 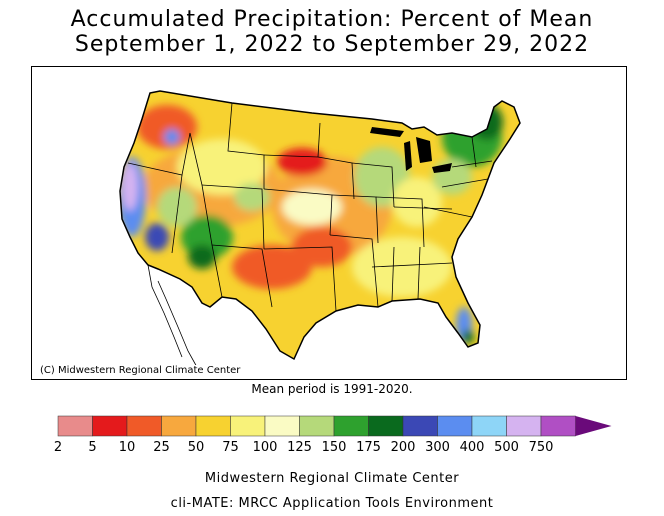 What do you see at coordinates (140, 370) in the screenshot?
I see `map-credit: (C) Midwestern Regional Climate Center` at bounding box center [140, 370].